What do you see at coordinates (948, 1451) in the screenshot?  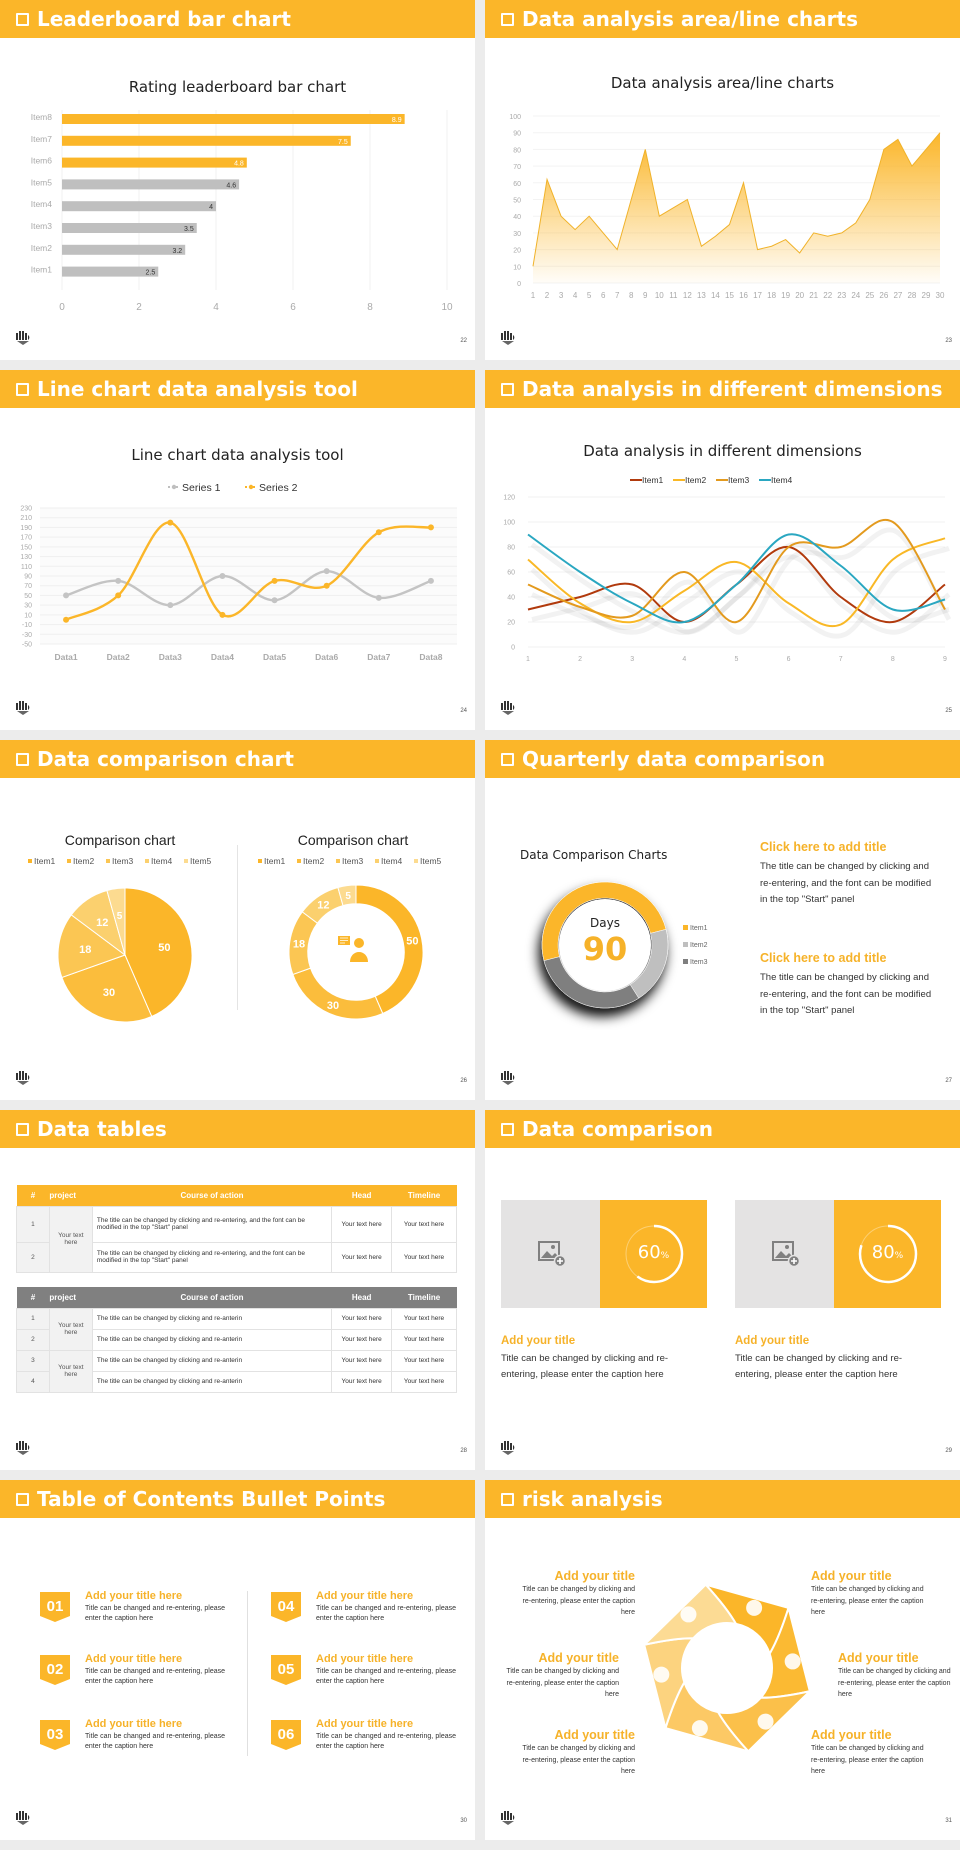 I see `page-number: 29` at bounding box center [948, 1451].